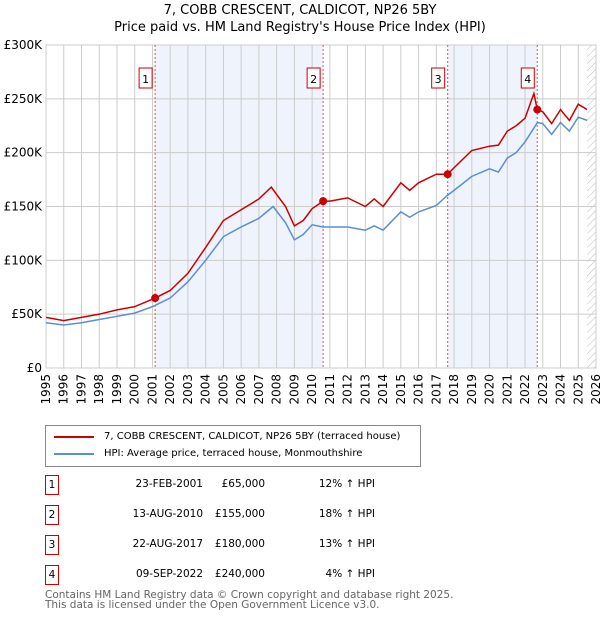 The height and width of the screenshot is (620, 600). I want to click on x-tick-label: 2023, so click(543, 389).